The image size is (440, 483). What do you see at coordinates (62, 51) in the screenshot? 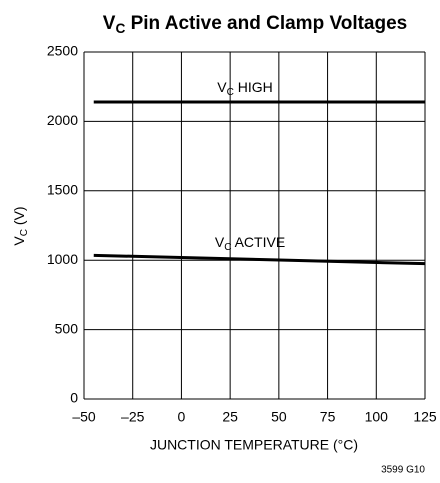
I see `y-tick-label: 2500` at bounding box center [62, 51].